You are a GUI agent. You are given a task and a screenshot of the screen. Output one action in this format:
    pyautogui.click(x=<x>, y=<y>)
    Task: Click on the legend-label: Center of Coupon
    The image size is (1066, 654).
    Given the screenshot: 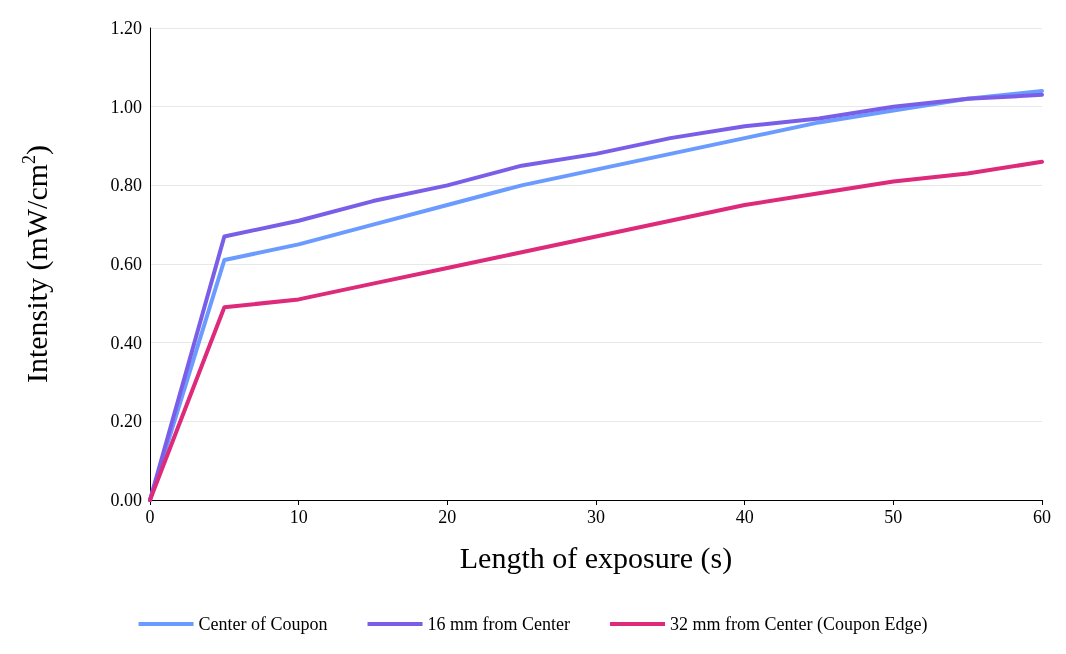 What is the action you would take?
    pyautogui.click(x=263, y=624)
    